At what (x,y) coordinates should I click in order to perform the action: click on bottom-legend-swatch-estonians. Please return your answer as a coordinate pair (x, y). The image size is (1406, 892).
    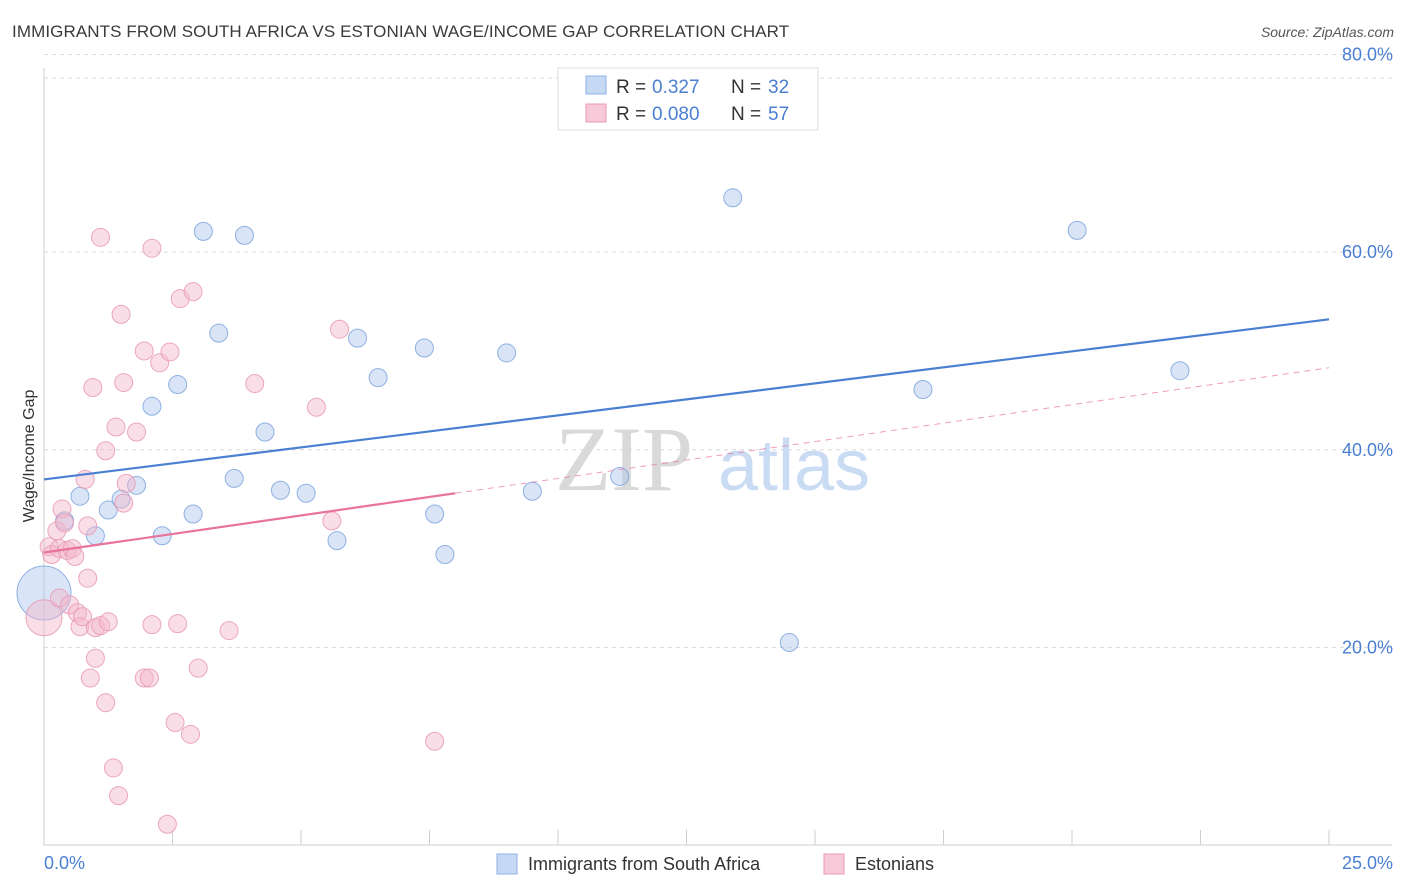
    Looking at the image, I should click on (834, 864).